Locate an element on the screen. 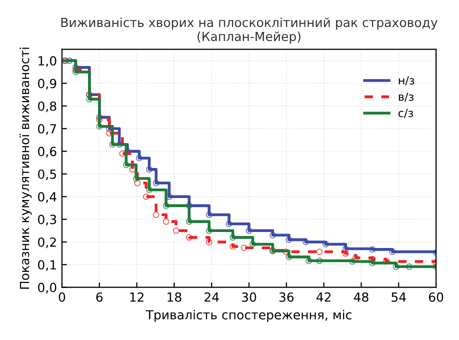 This screenshot has width=459, height=340. x-tick-label: 48 is located at coordinates (361, 297).